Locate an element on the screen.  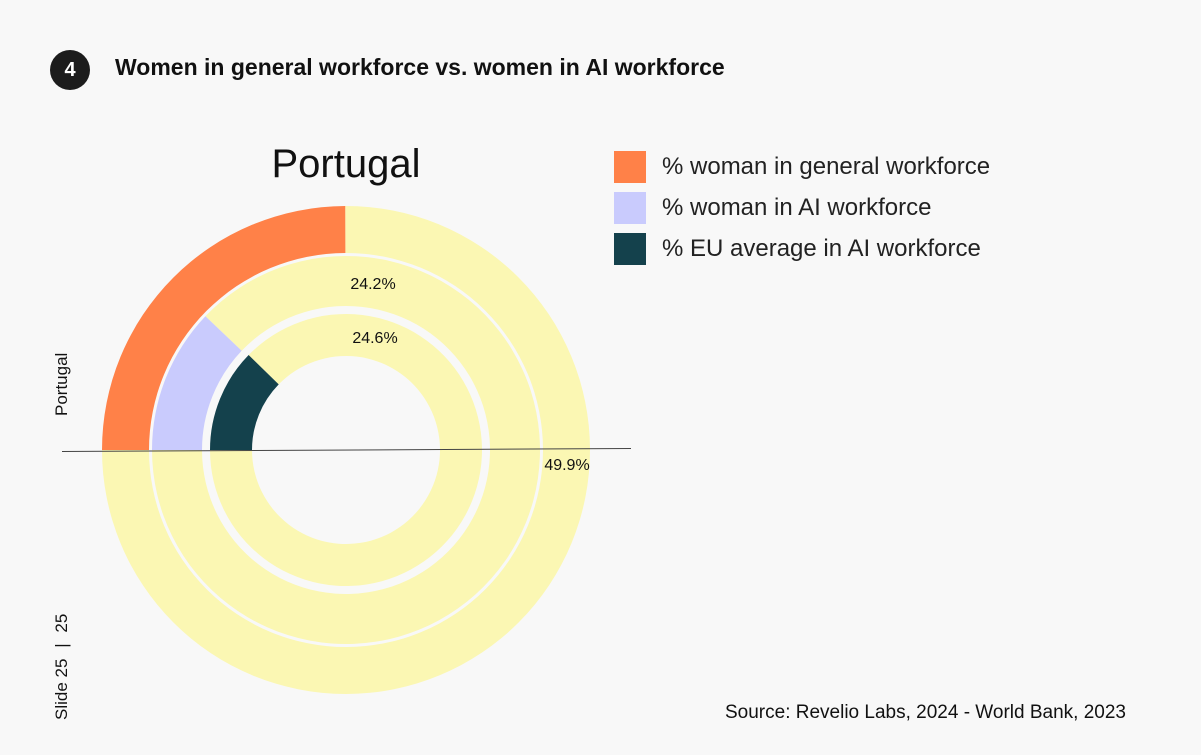
data-label-woman-in-general-workforce: 49.9% is located at coordinates (566, 465).